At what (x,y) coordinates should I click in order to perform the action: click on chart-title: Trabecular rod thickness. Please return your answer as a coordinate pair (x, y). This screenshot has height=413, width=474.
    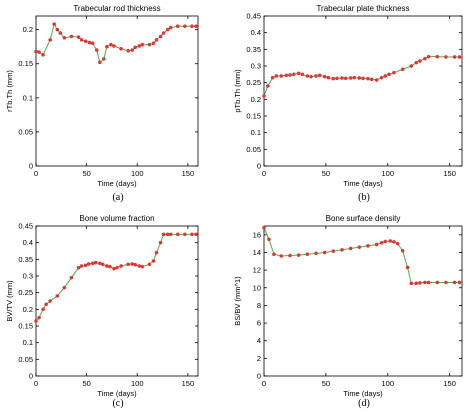
    Looking at the image, I should click on (116, 8).